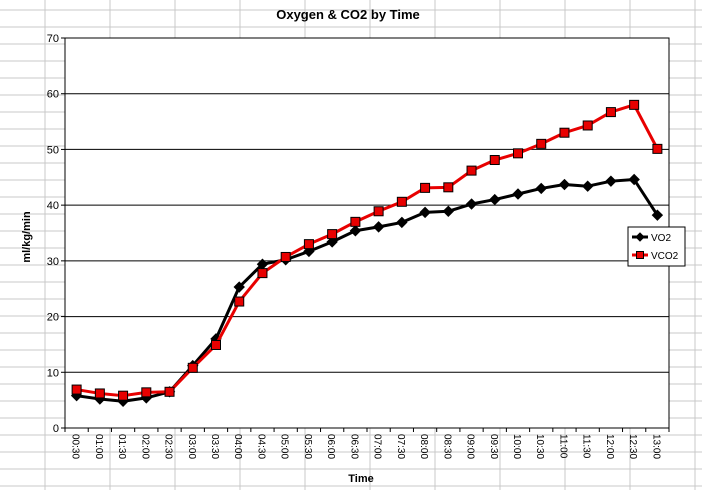 The image size is (702, 495). Describe the element at coordinates (539, 446) in the screenshot. I see `x-tick-label: 10:30` at that location.